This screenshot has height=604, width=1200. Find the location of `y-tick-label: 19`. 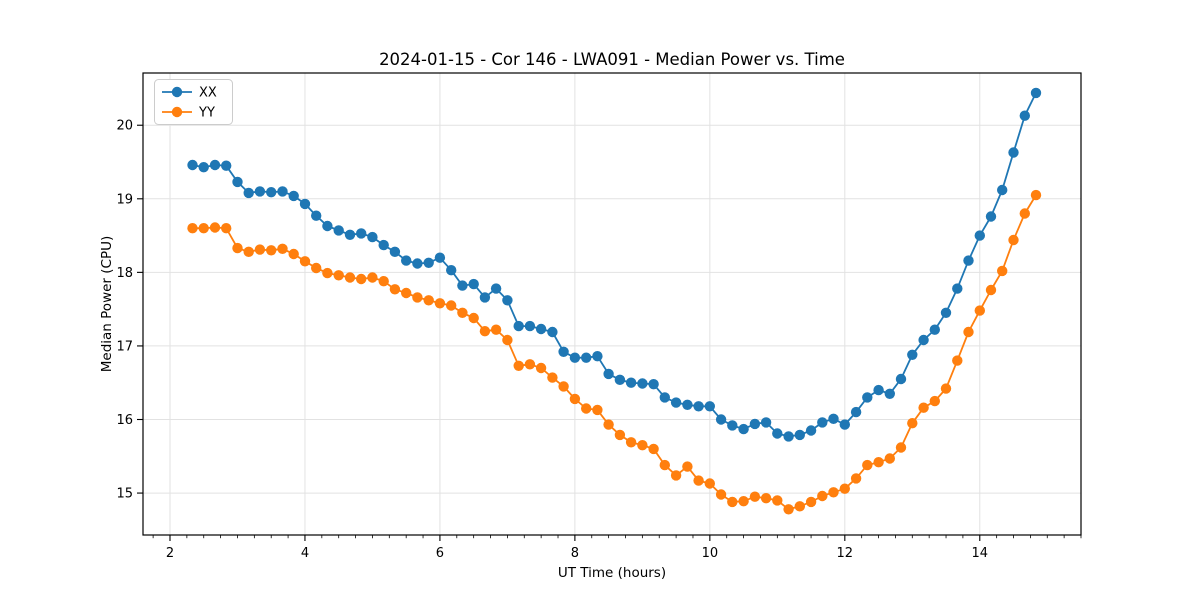

y-tick-label: 19 is located at coordinates (124, 199).